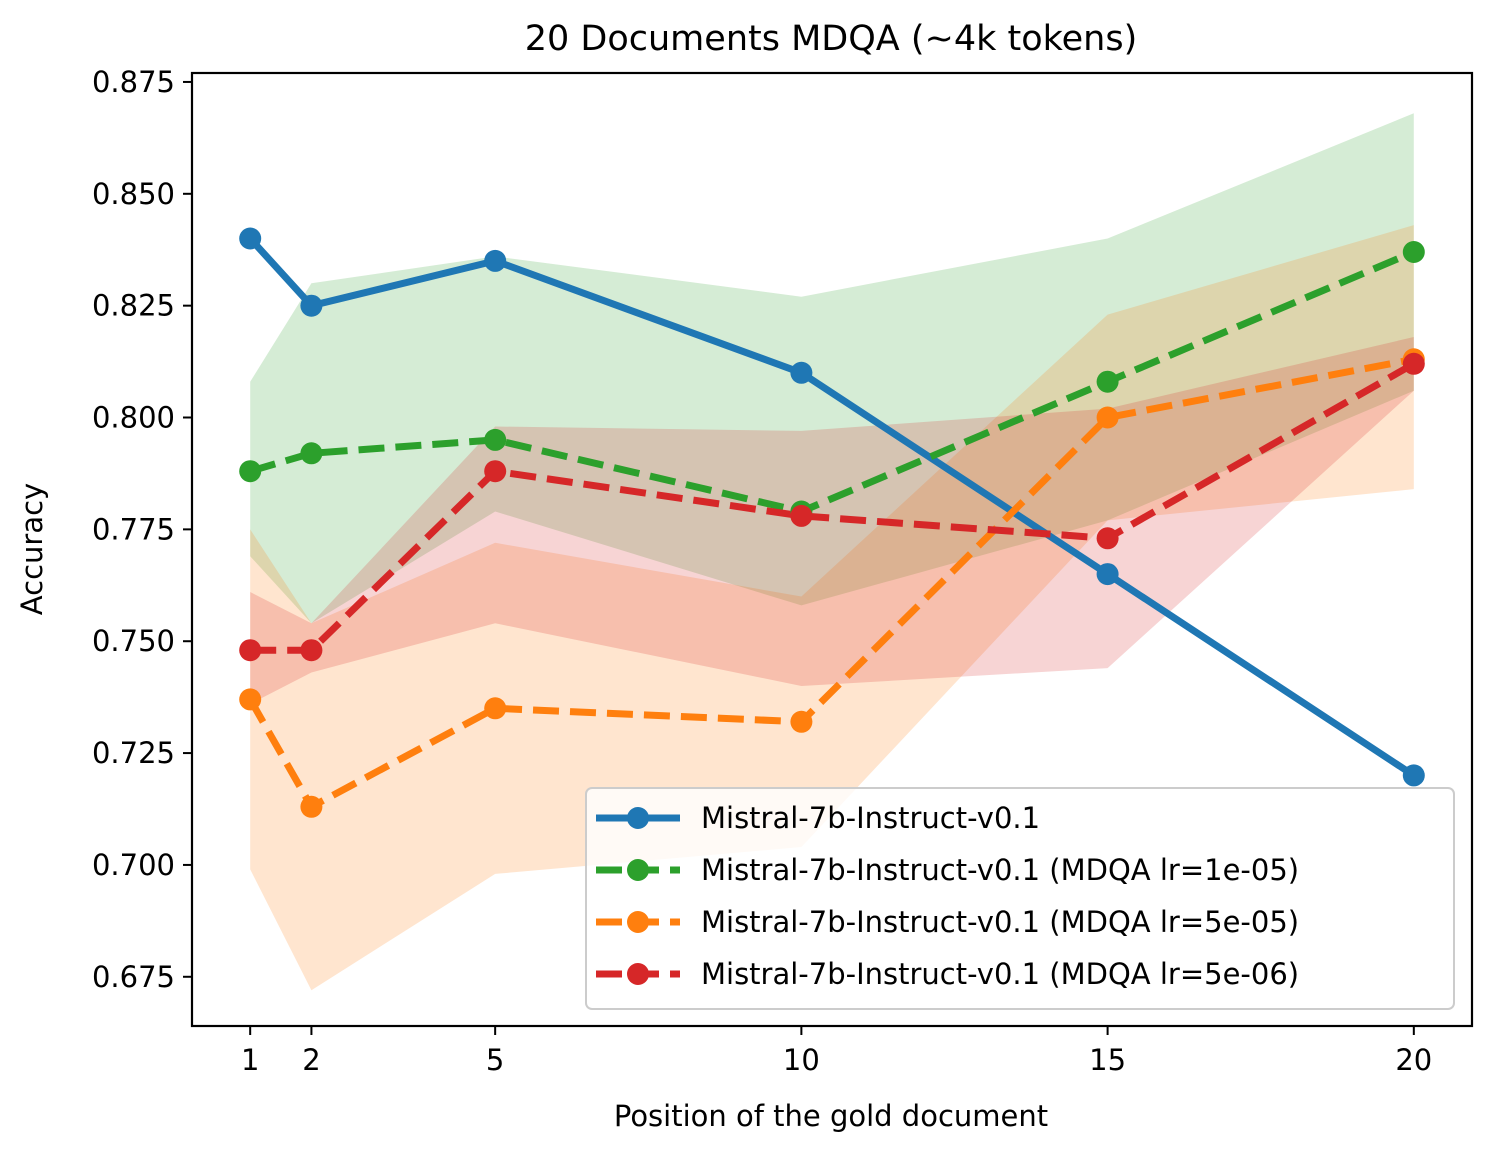 This screenshot has width=1488, height=1156. I want to click on y-axis-label: Accuracy, so click(32, 549).